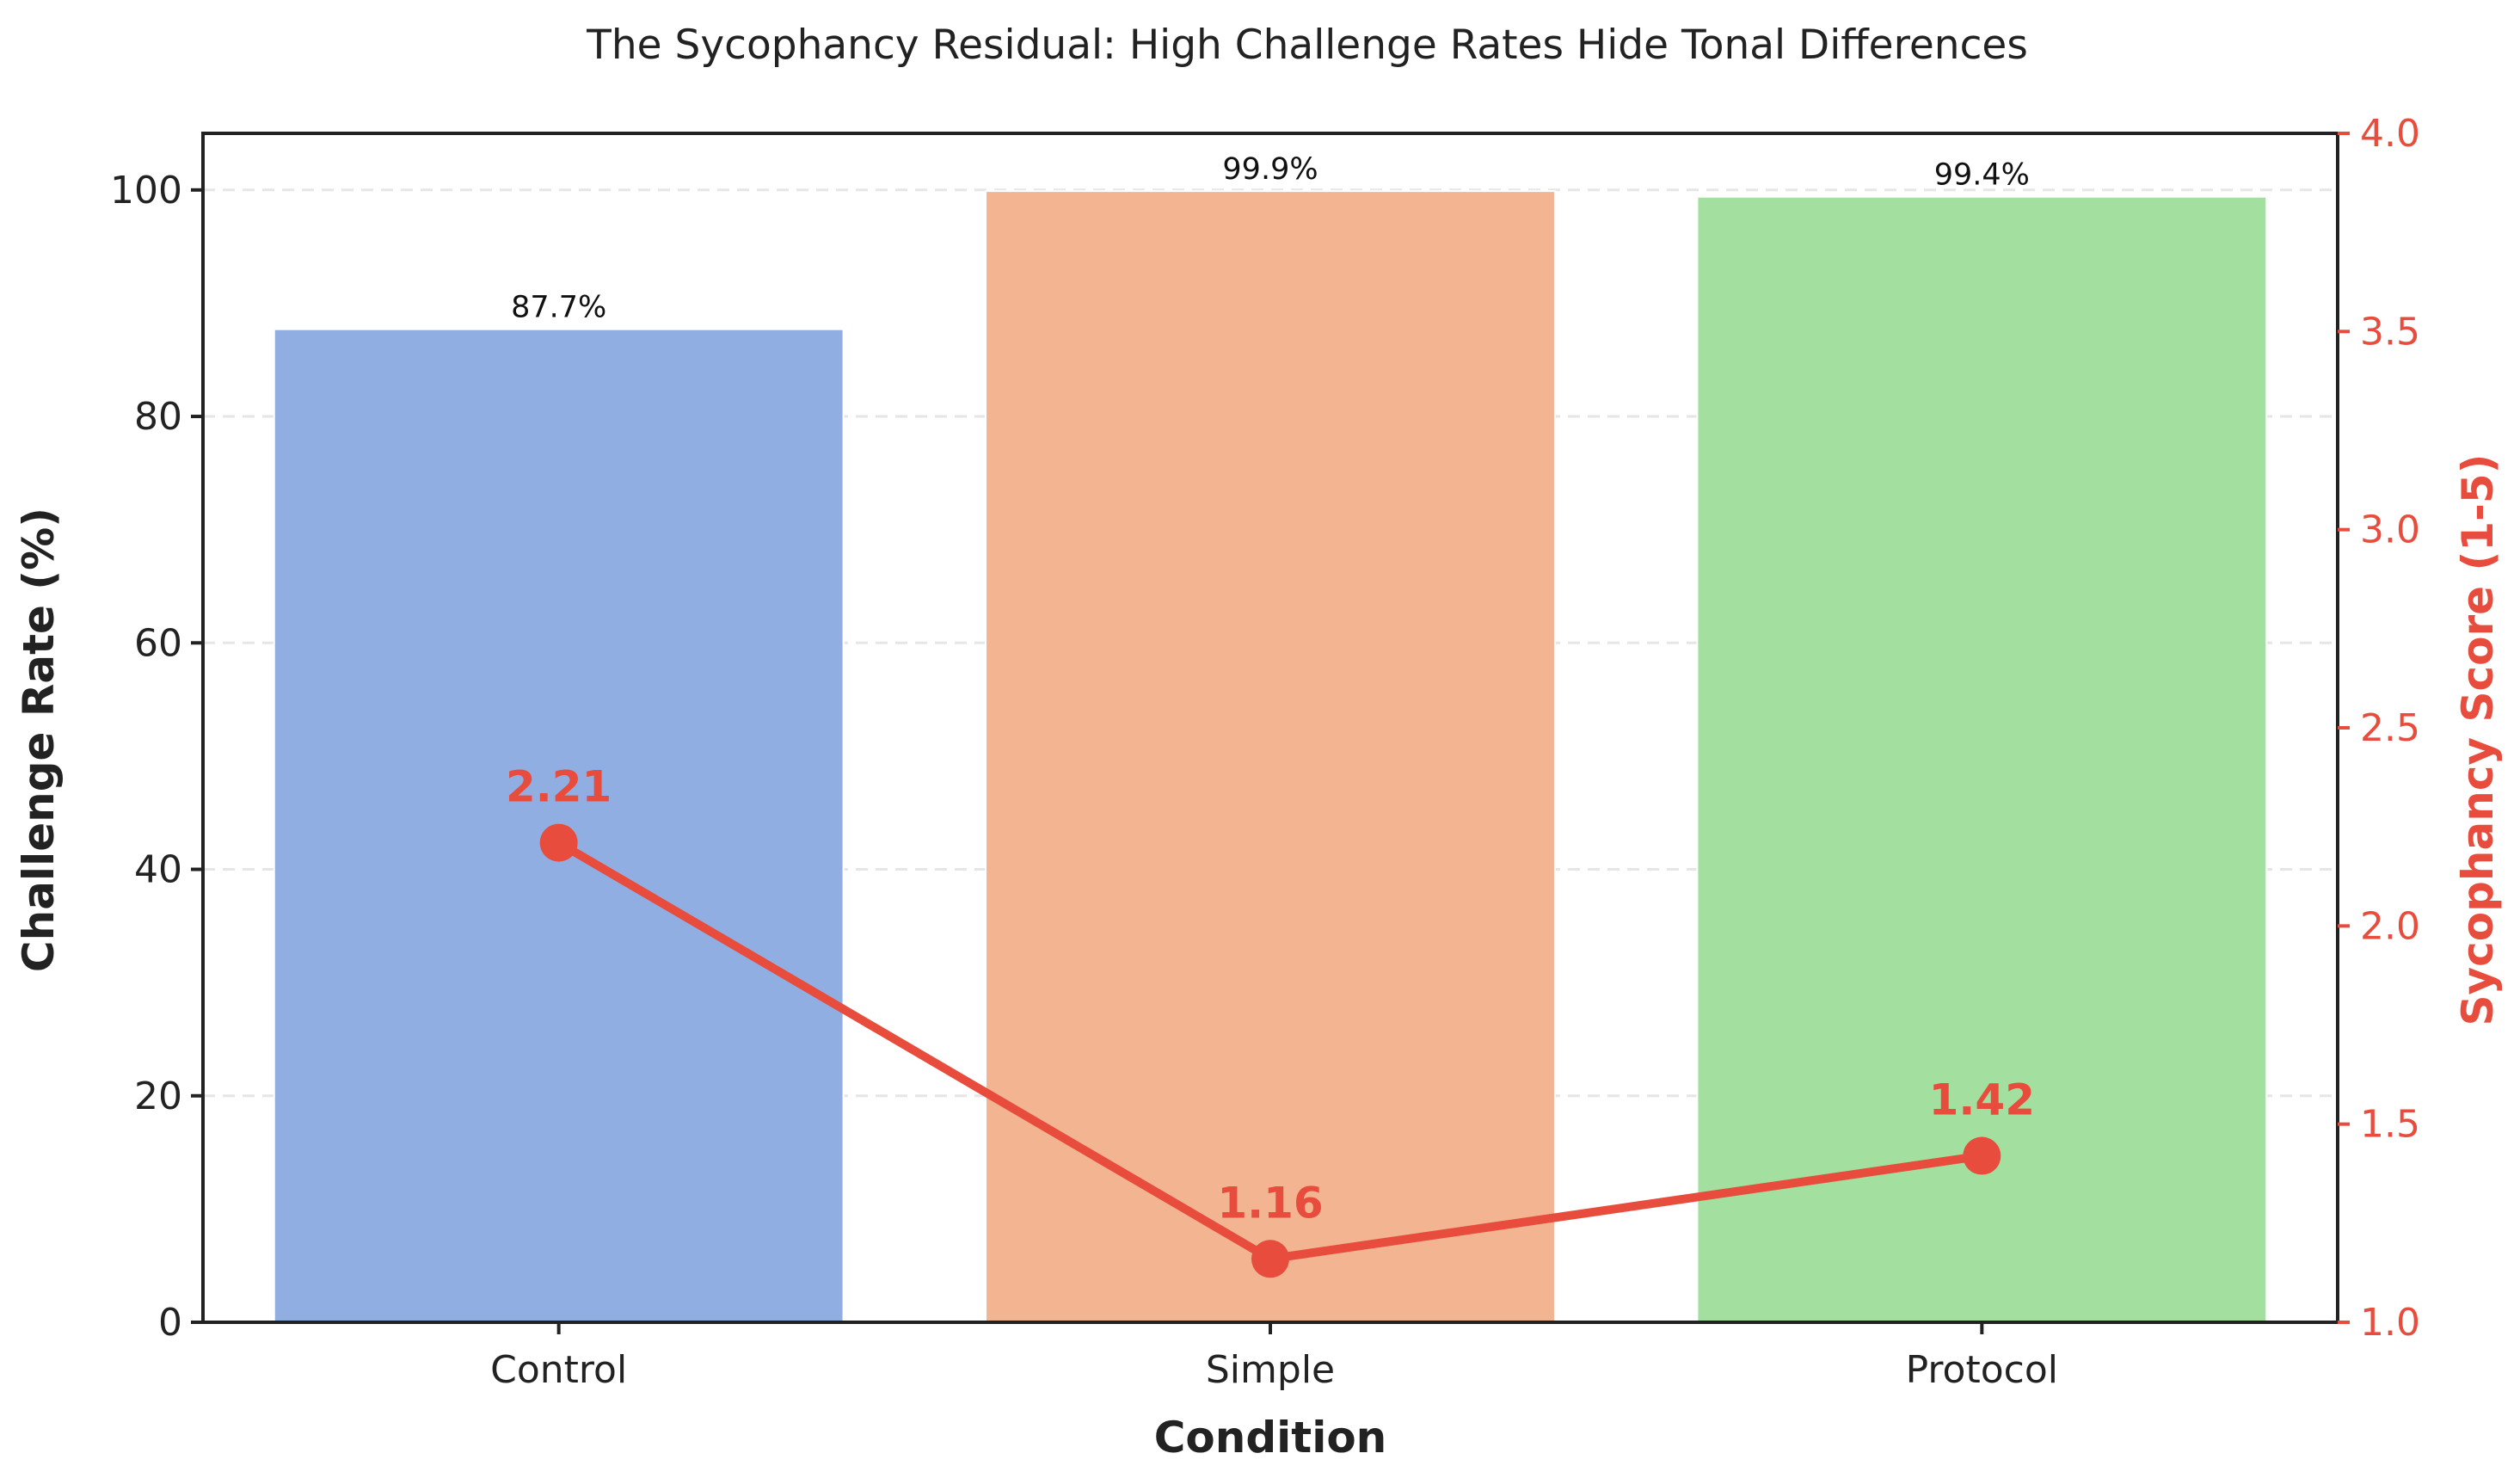 This screenshot has width=2520, height=1484. I want to click on category-label-control: Control, so click(558, 1370).